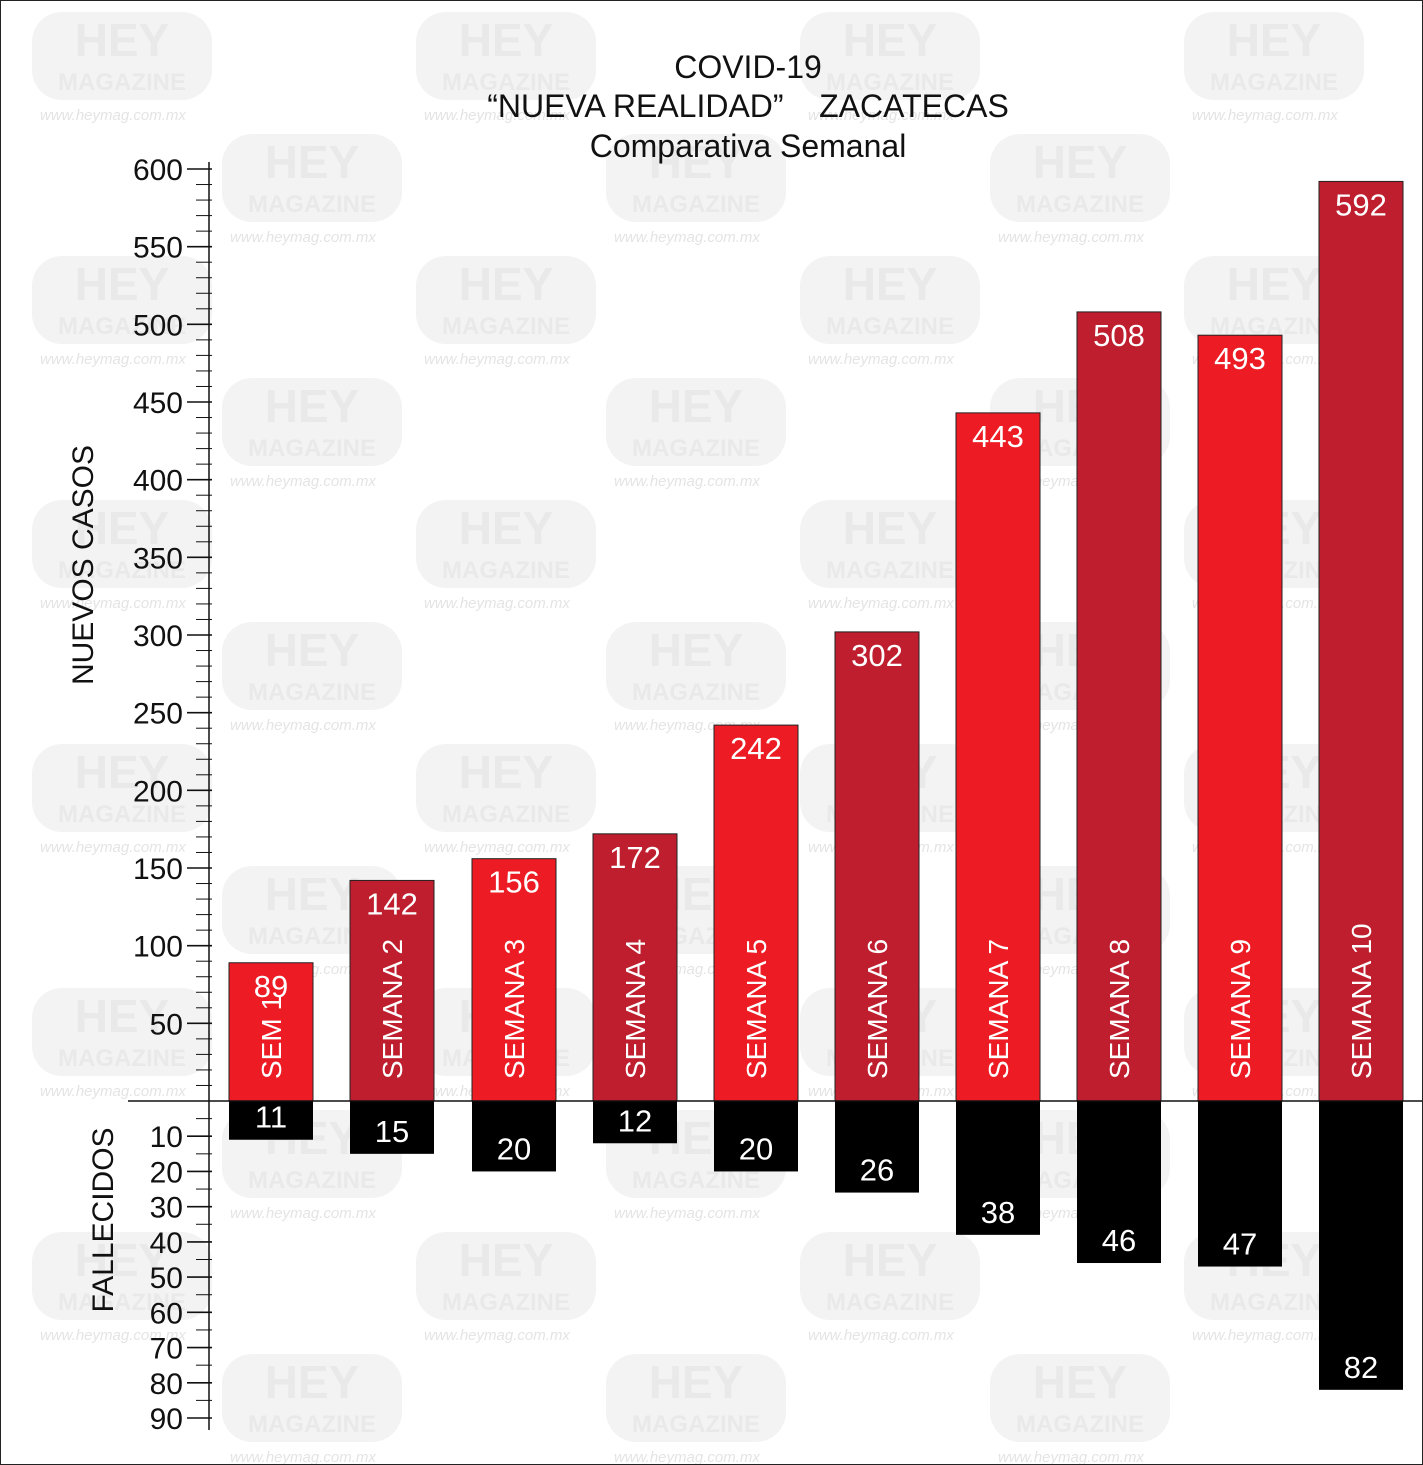  I want to click on category-label: SEM 1, so click(271, 1037).